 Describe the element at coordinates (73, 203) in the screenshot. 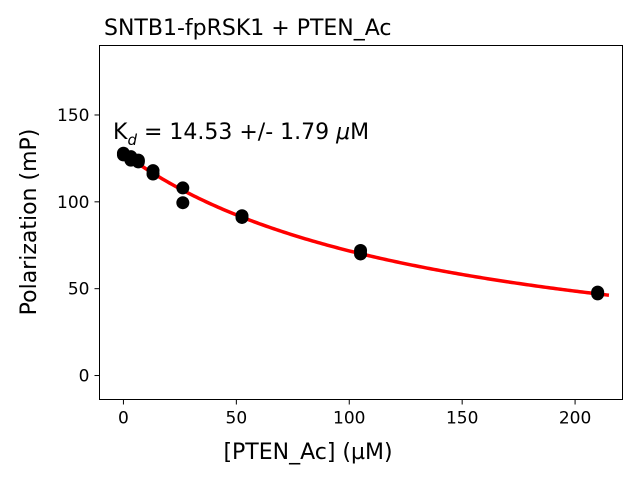

I see `y-tick-label: 100` at that location.